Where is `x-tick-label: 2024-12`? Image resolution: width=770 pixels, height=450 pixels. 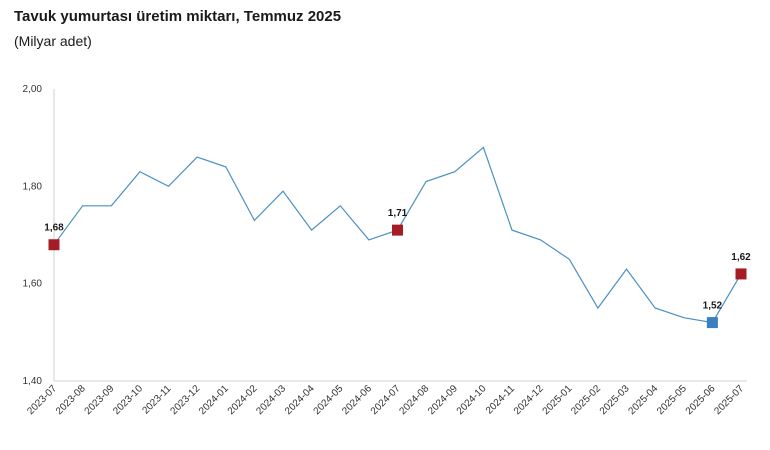 x-tick-label: 2024-12 is located at coordinates (529, 400).